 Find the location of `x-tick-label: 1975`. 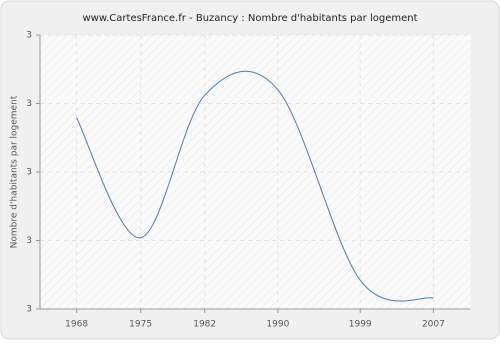

x-tick-label: 1975 is located at coordinates (140, 325).